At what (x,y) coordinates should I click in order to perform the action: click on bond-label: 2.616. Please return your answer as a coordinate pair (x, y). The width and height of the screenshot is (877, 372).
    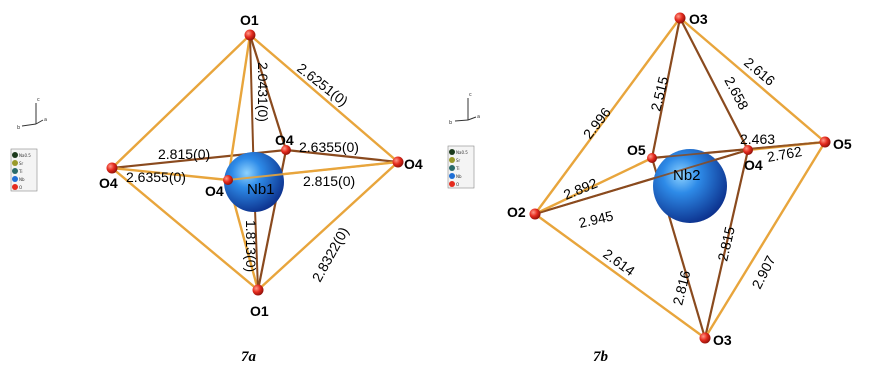
    Looking at the image, I should click on (759, 71).